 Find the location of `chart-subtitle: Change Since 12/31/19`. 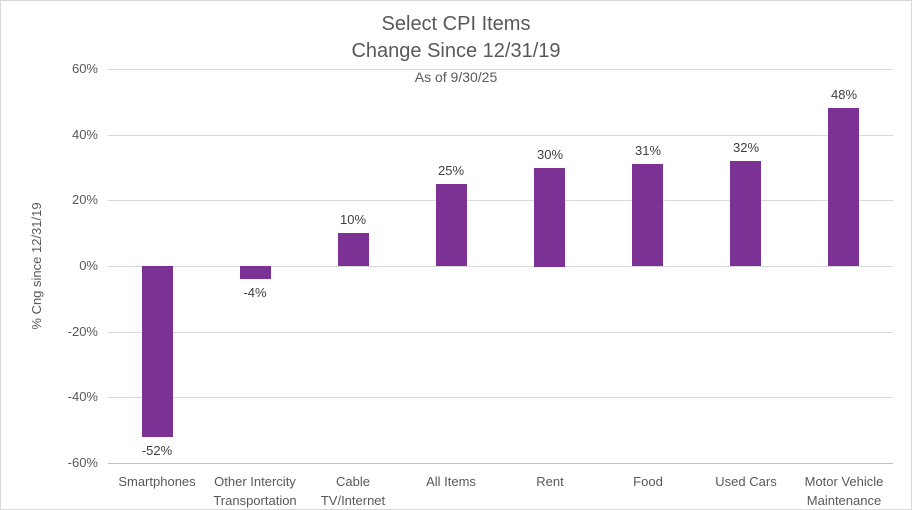

chart-subtitle: Change Since 12/31/19 is located at coordinates (456, 51).